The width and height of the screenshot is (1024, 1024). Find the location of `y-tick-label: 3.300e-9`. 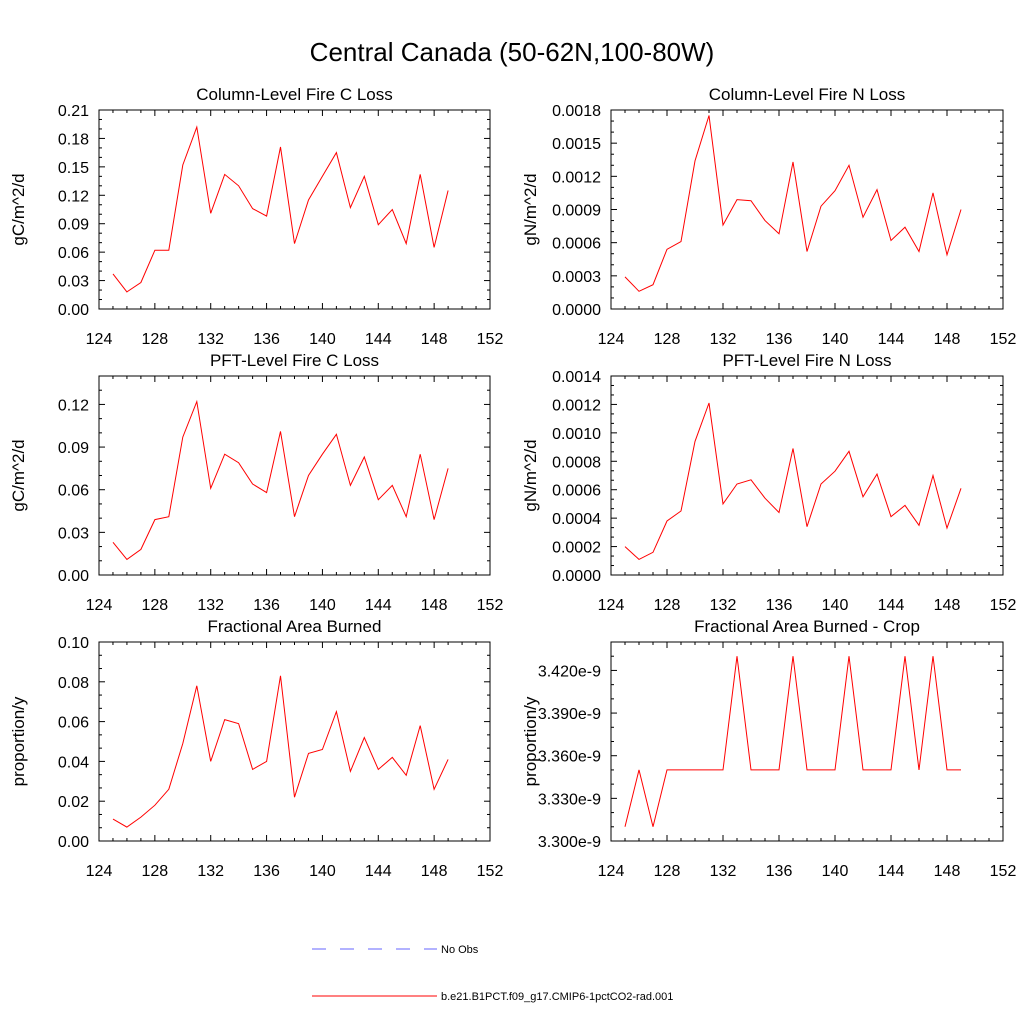

y-tick-label: 3.300e-9 is located at coordinates (569, 842).